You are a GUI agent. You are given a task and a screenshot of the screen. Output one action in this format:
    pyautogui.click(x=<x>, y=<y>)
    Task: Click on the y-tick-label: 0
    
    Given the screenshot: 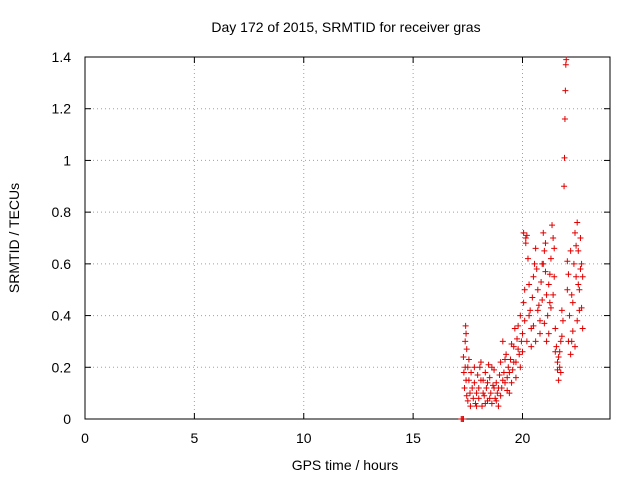 What is the action you would take?
    pyautogui.click(x=67, y=419)
    